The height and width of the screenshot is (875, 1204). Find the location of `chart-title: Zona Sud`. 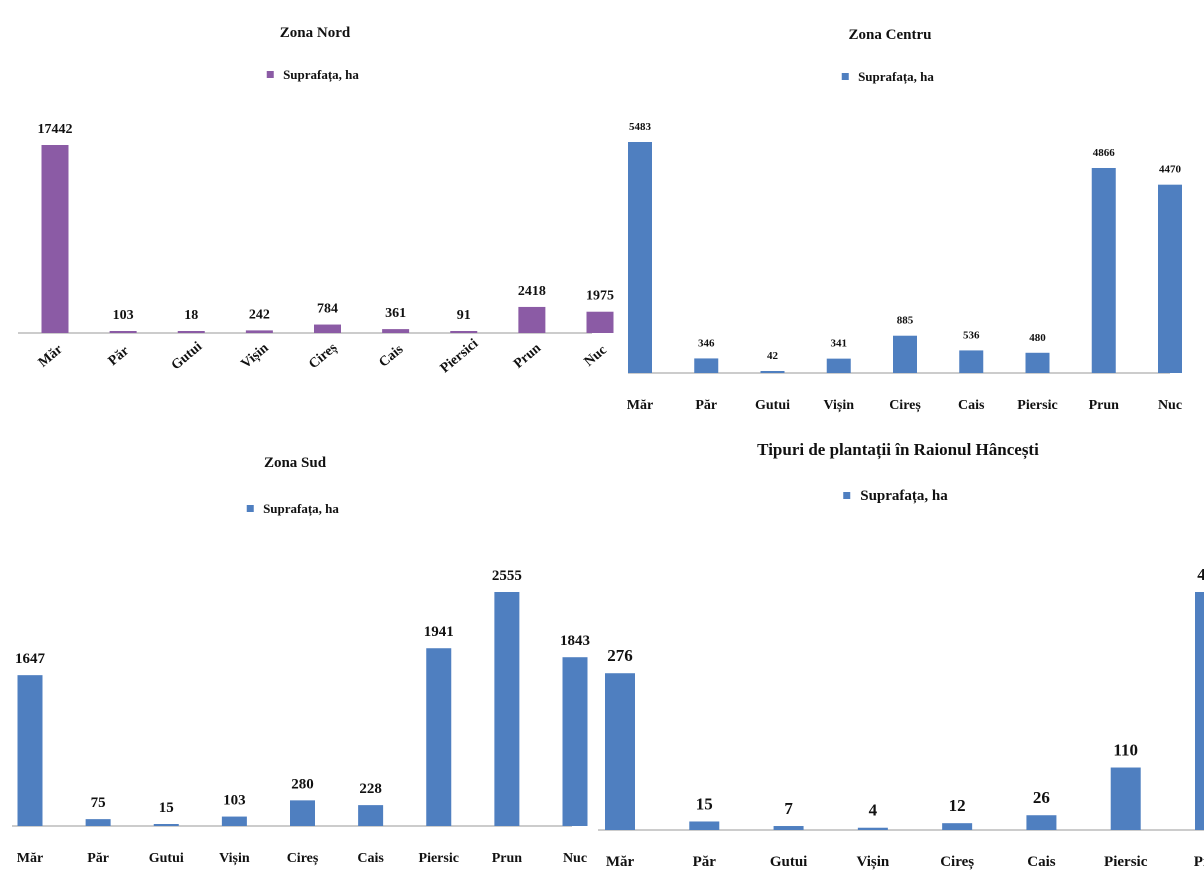

chart-title: Zona Sud is located at coordinates (295, 463).